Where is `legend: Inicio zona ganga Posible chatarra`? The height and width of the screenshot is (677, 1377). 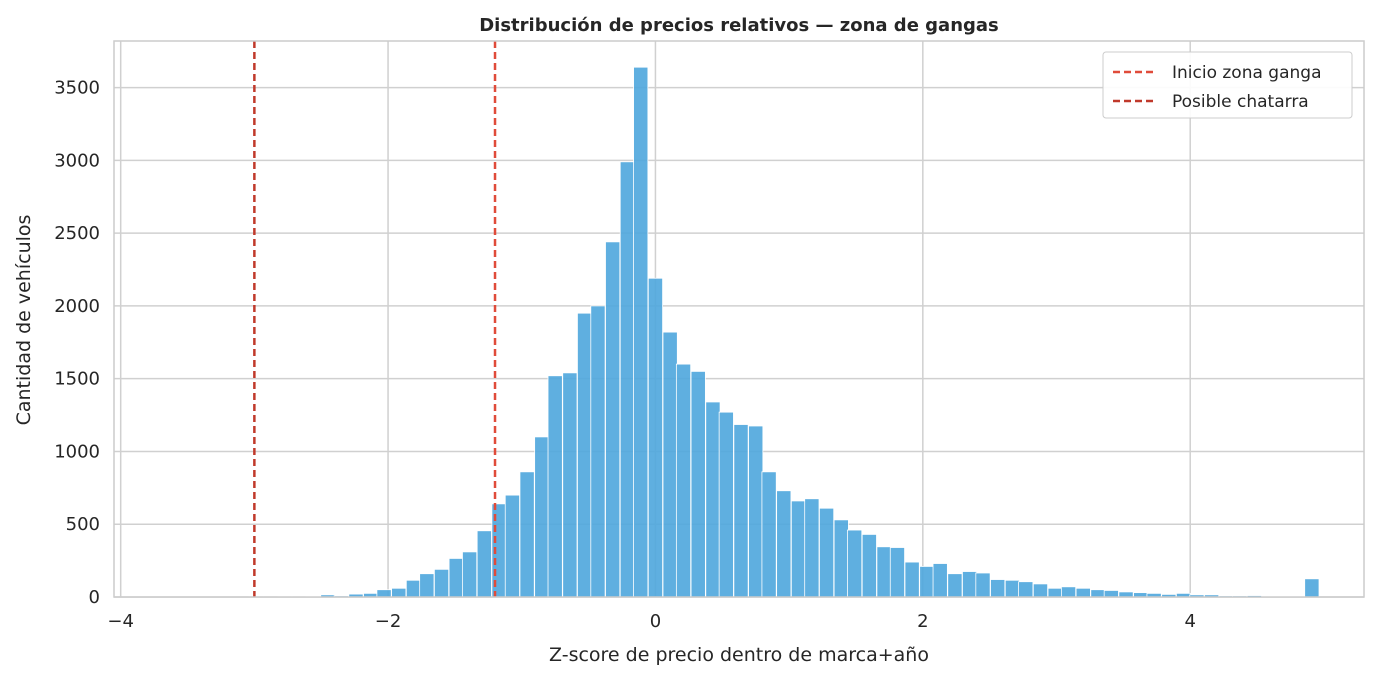
legend: Inicio zona ganga Posible chatarra is located at coordinates (1227, 85).